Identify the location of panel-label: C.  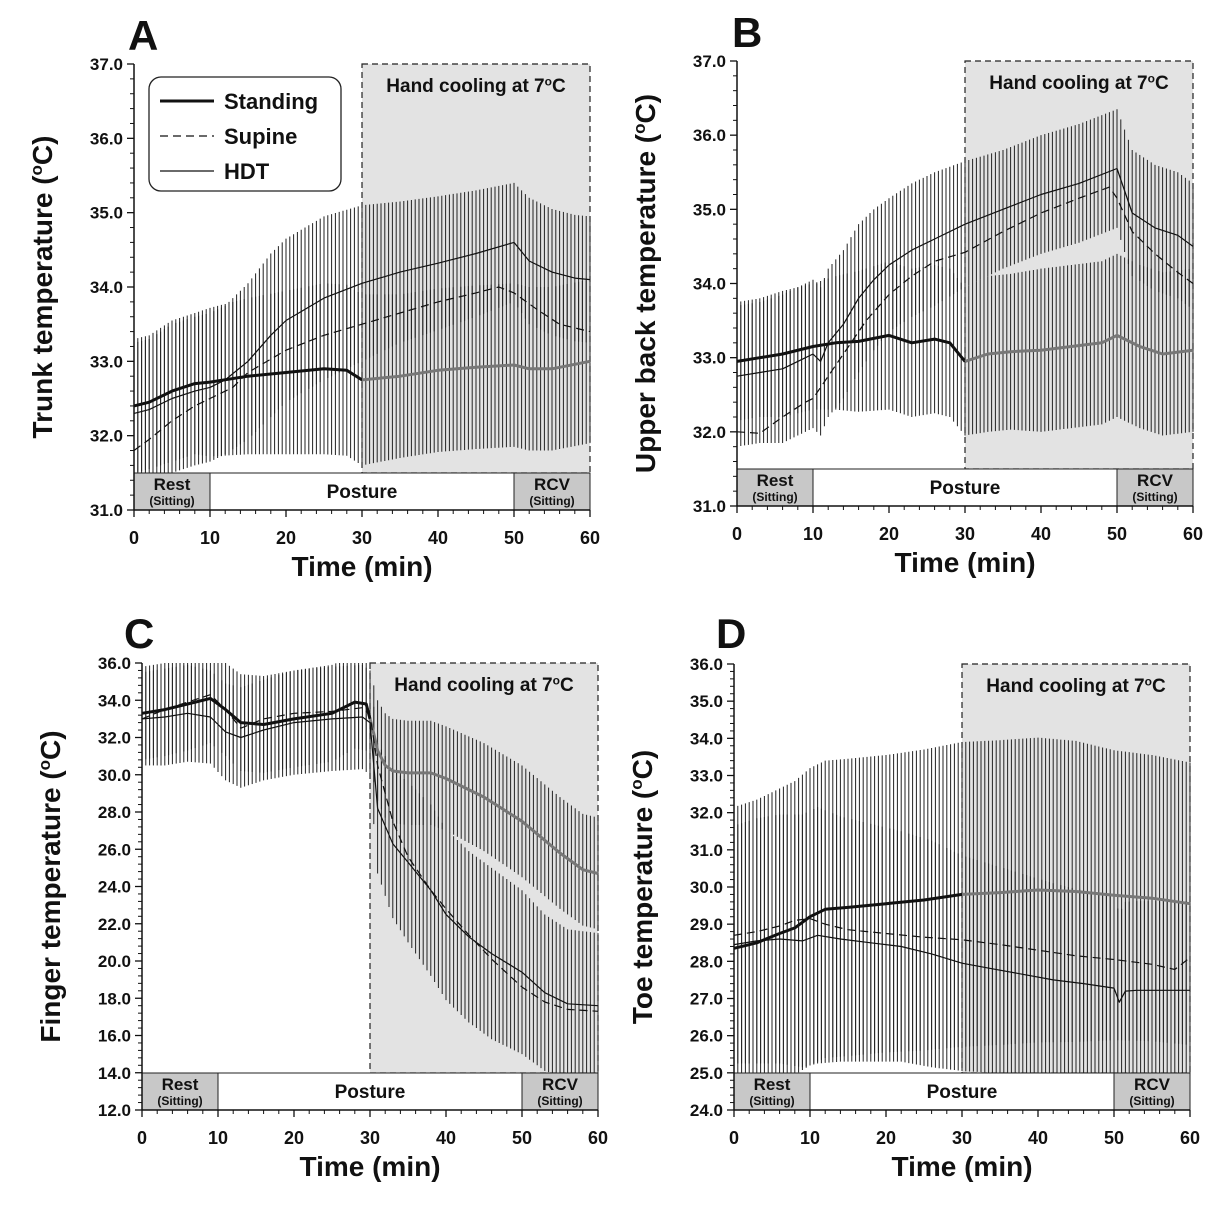
(139, 633).